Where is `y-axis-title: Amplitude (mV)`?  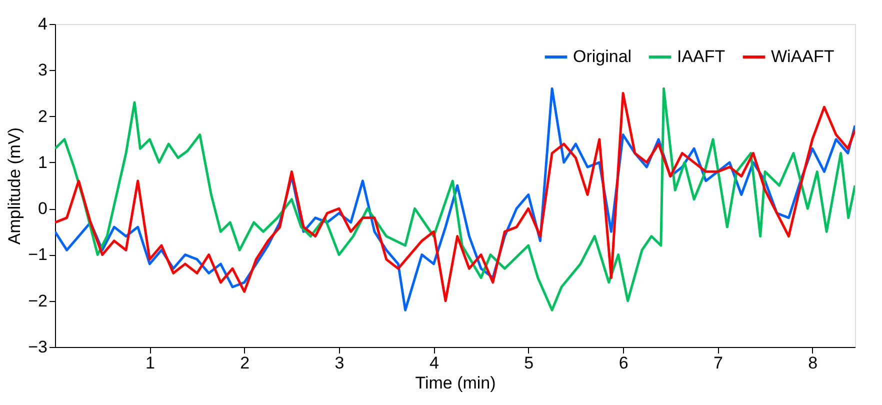
y-axis-title: Amplitude (mV) is located at coordinates (14, 186).